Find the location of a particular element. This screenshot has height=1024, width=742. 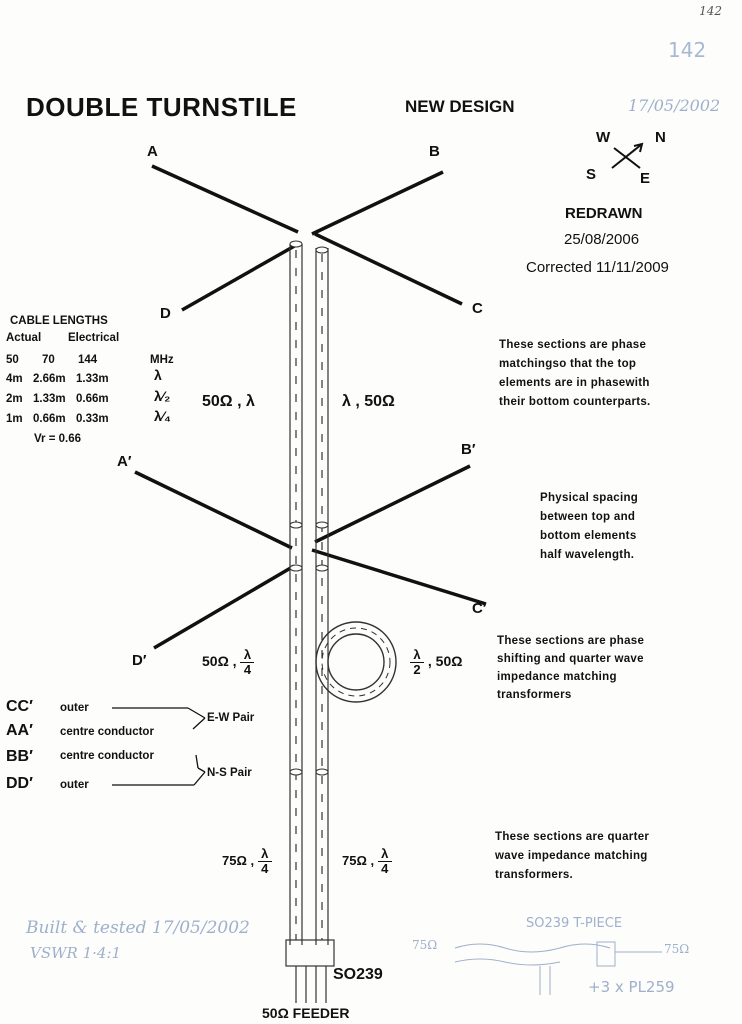

t-piece-sketch is located at coordinates (558, 968).